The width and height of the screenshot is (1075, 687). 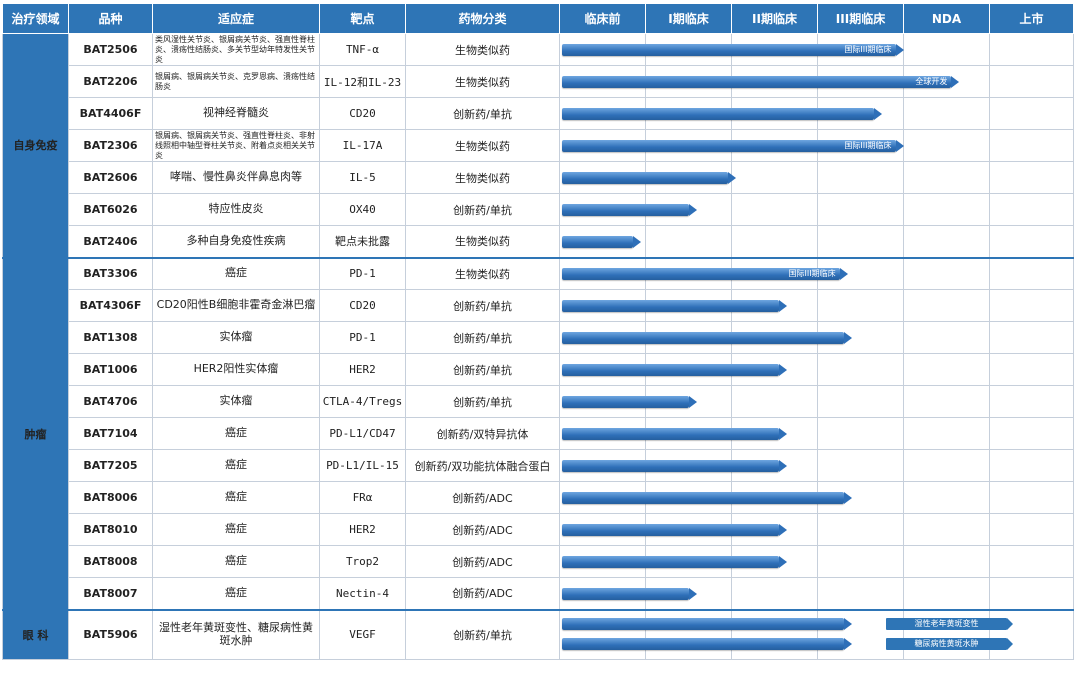 I want to click on target: OX40, so click(x=362, y=209).